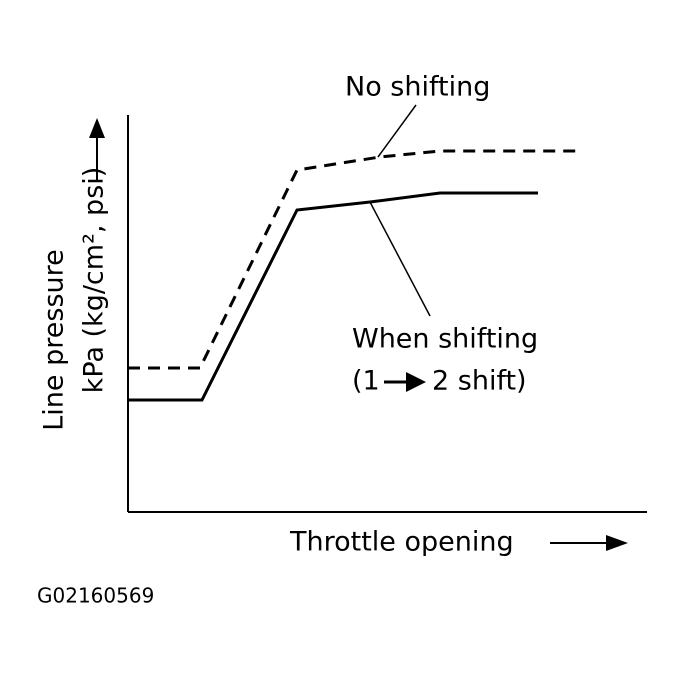 Image resolution: width=684 pixels, height=678 pixels. What do you see at coordinates (401, 542) in the screenshot?
I see `x-axis-label: Throttle opening` at bounding box center [401, 542].